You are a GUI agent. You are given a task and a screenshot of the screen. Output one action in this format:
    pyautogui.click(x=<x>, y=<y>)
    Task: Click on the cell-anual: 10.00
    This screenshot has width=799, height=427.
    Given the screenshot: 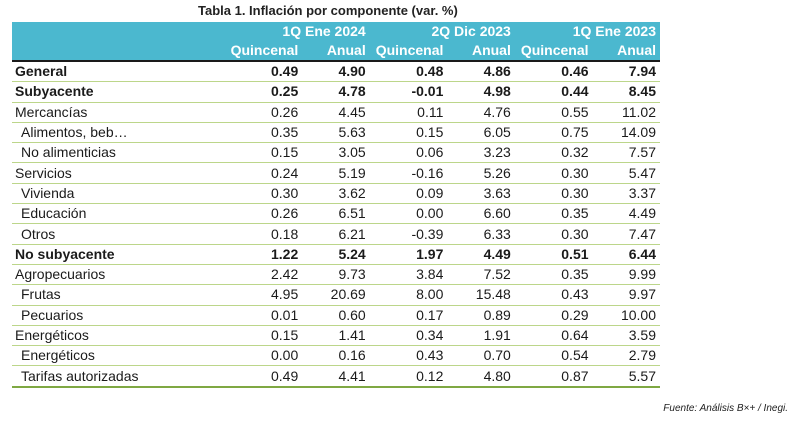 What is the action you would take?
    pyautogui.click(x=626, y=315)
    